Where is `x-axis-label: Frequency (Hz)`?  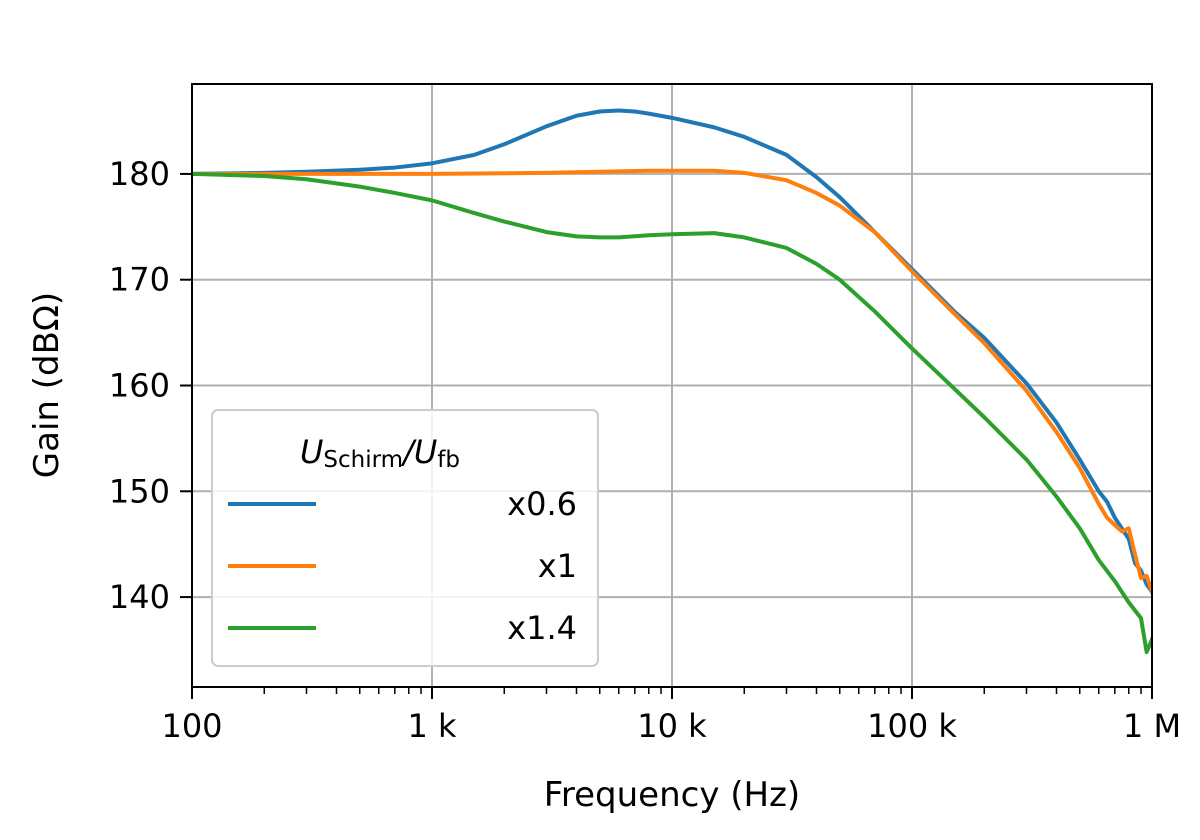
x-axis-label: Frequency (Hz) is located at coordinates (672, 795).